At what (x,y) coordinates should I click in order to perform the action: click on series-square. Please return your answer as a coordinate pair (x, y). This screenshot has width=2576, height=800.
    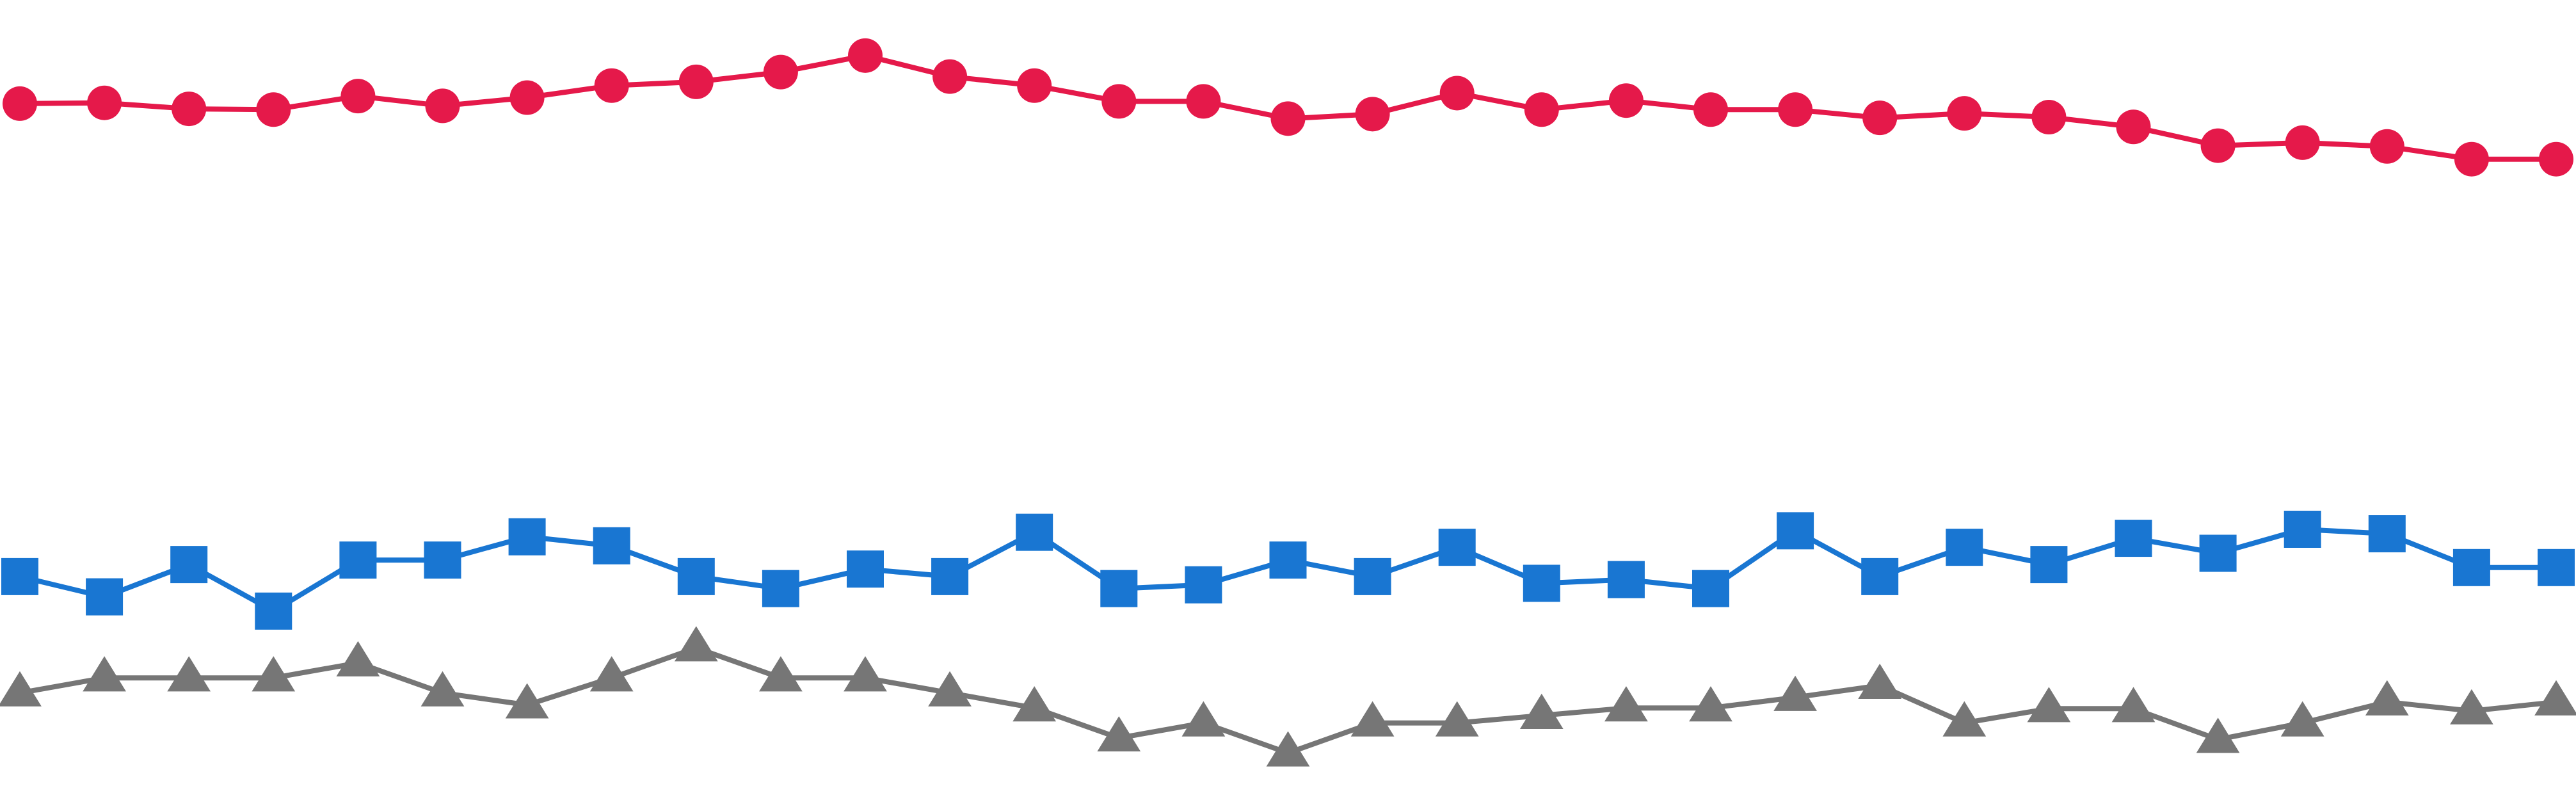
    Looking at the image, I should click on (1288, 570).